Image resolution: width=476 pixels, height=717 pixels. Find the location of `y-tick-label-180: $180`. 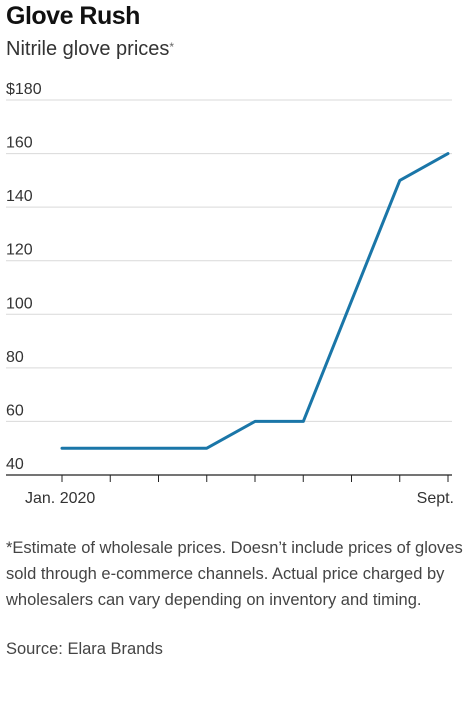

y-tick-label-180: $180 is located at coordinates (24, 89).